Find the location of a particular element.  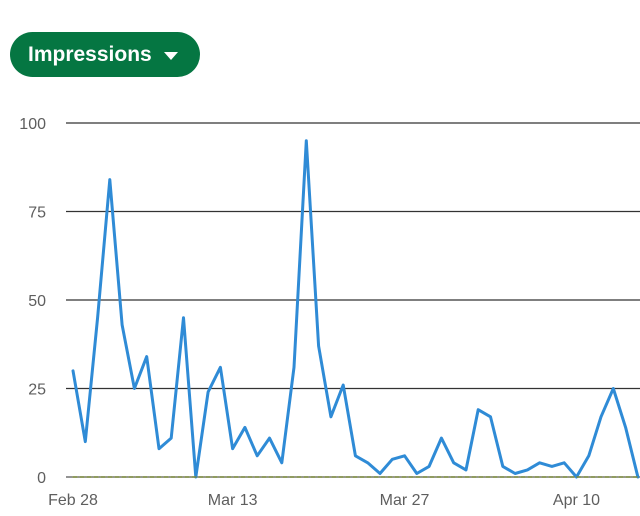

y-tick-label-0: 0 is located at coordinates (41, 478).